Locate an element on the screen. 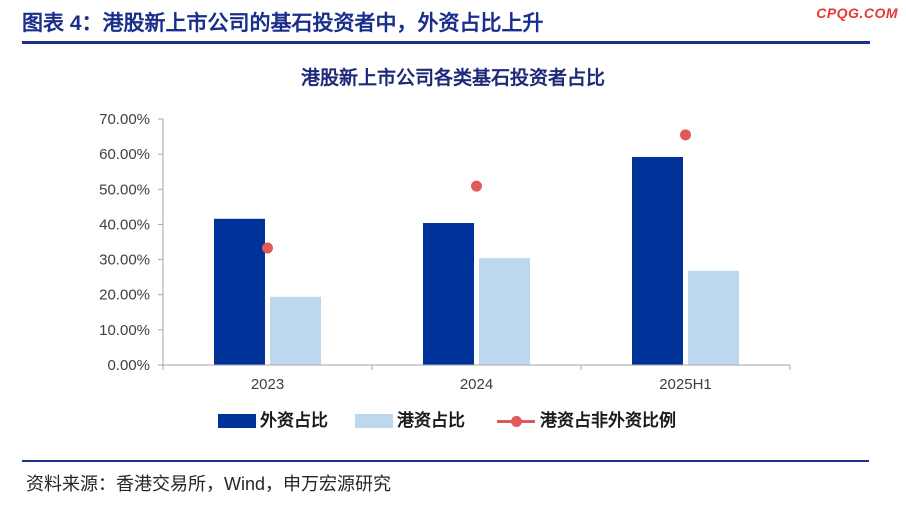  bar-hk-share-2023 is located at coordinates (295, 330).